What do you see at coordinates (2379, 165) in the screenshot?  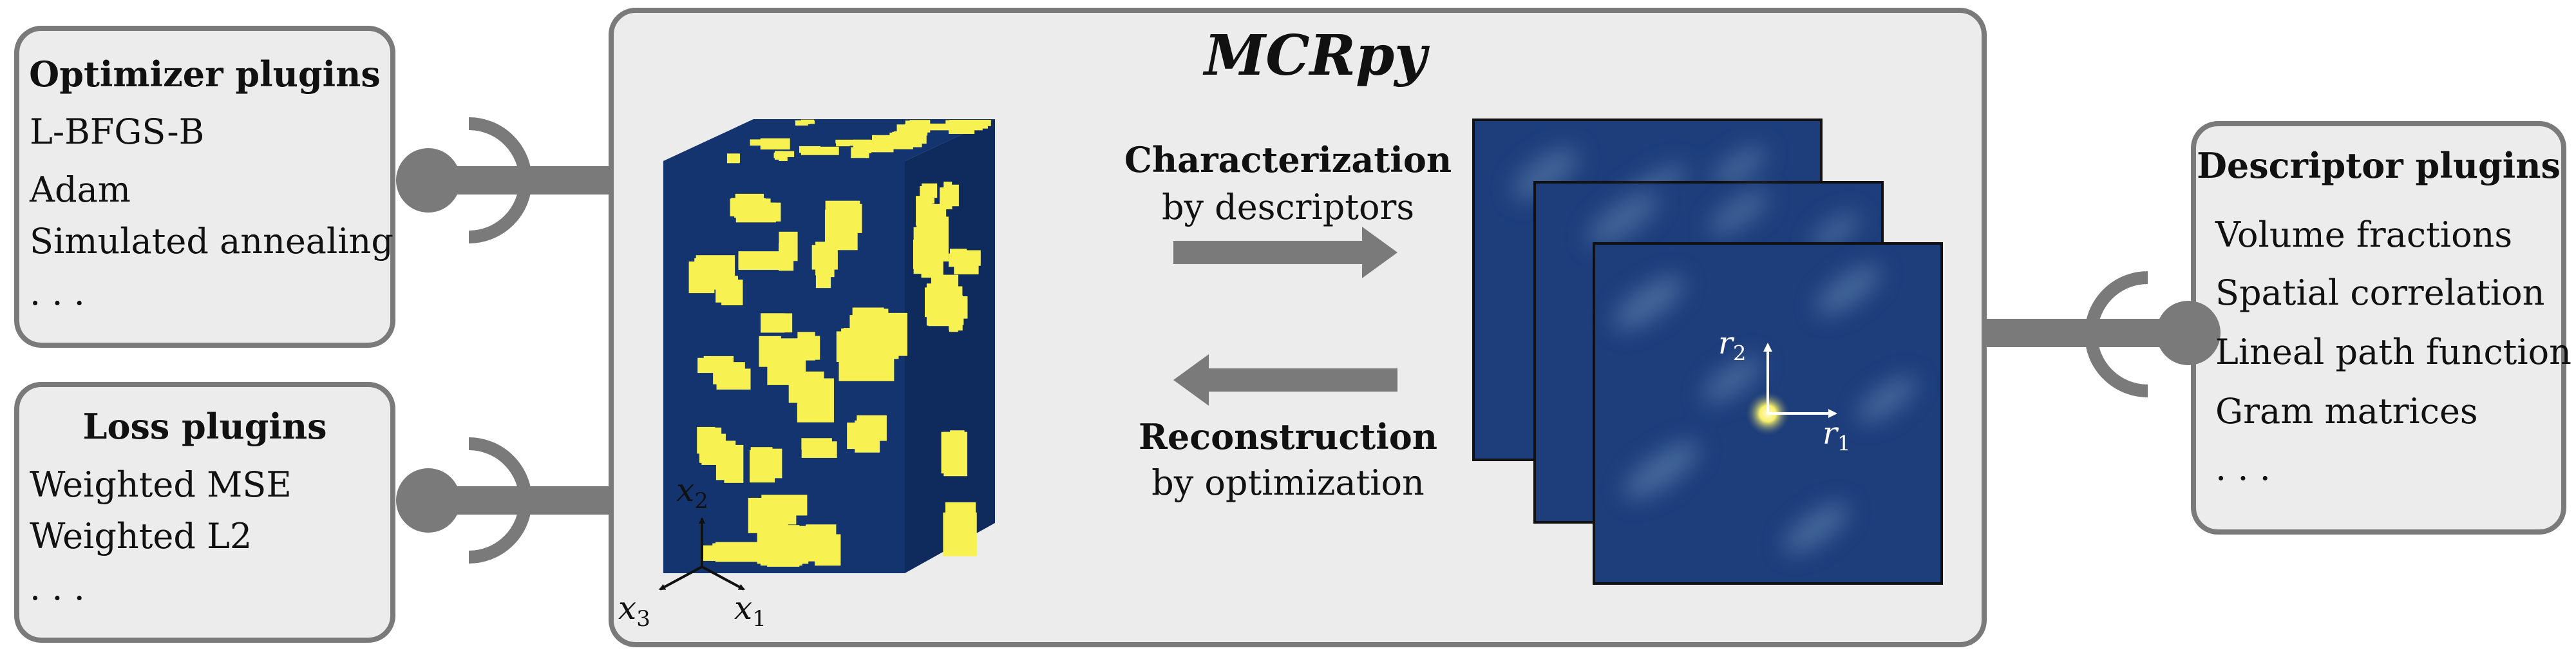 I see `descriptor-plugins-title: Descriptor plugins` at bounding box center [2379, 165].